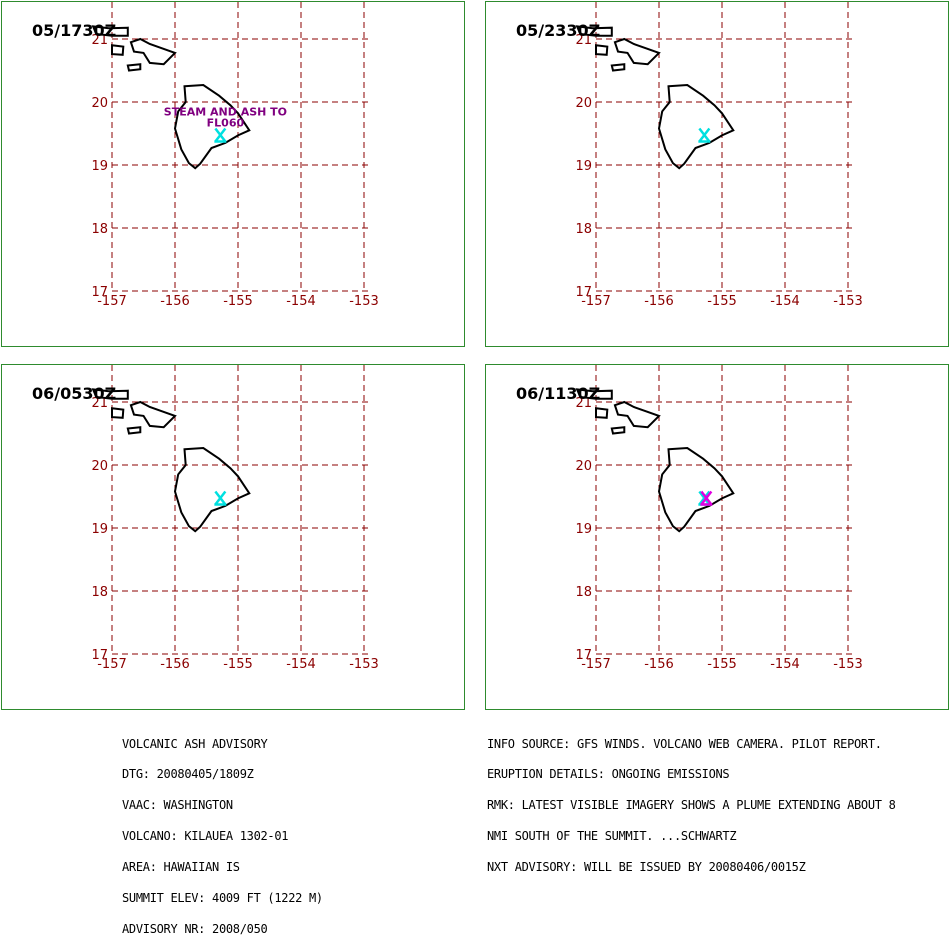 Image resolution: width=950 pixels, height=945 pixels. Describe the element at coordinates (558, 30) in the screenshot. I see `panel-time-label: 05/2330Z` at that location.